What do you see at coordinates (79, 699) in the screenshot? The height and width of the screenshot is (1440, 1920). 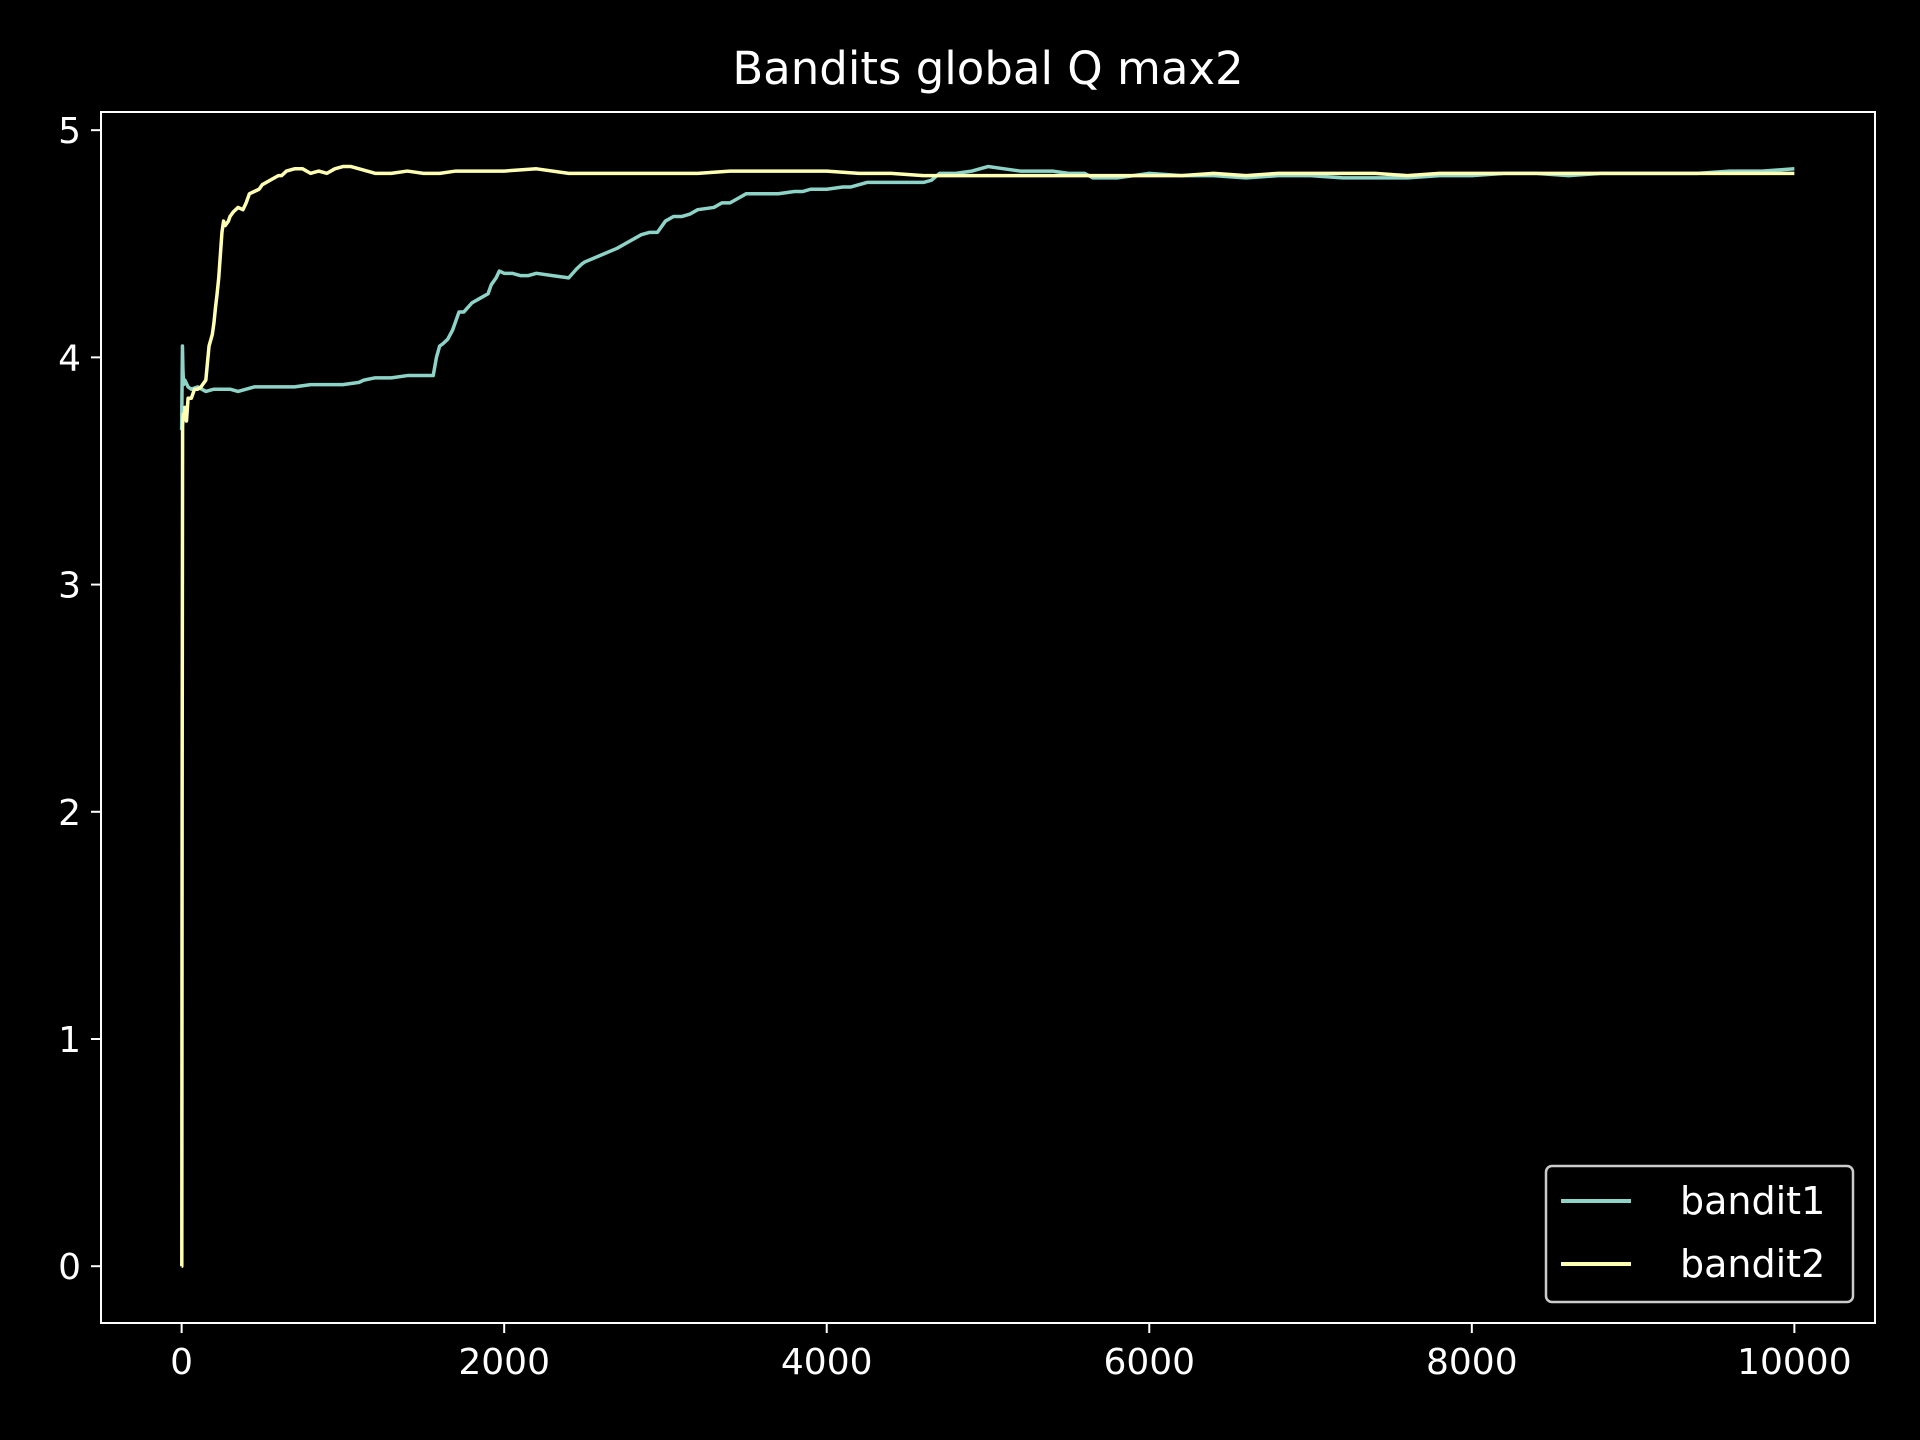 I see `y-axis: 0 1 2 3 4 5` at bounding box center [79, 699].